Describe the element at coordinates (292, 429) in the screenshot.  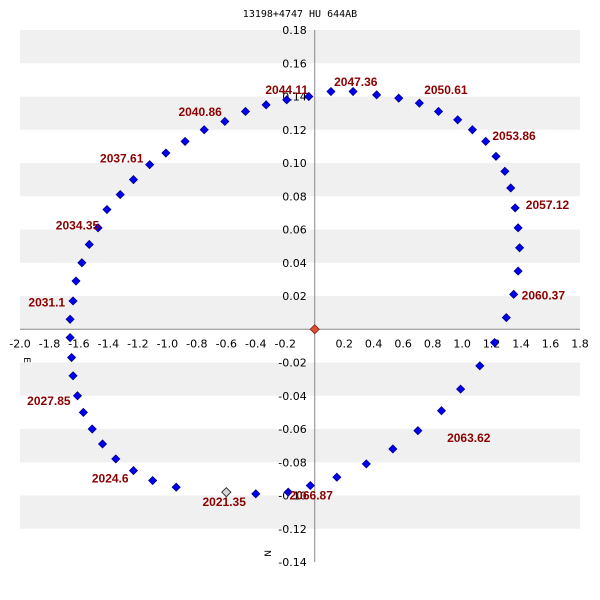
I see `y-tick-label: -0.06` at that location.